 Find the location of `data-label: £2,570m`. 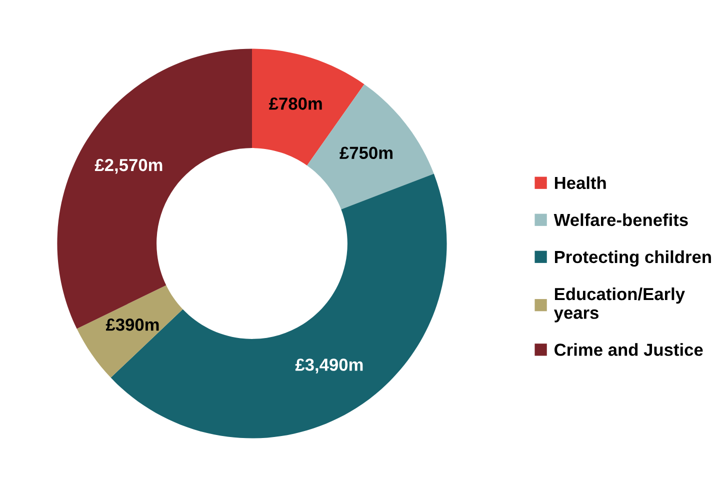

data-label: £2,570m is located at coordinates (128, 166).